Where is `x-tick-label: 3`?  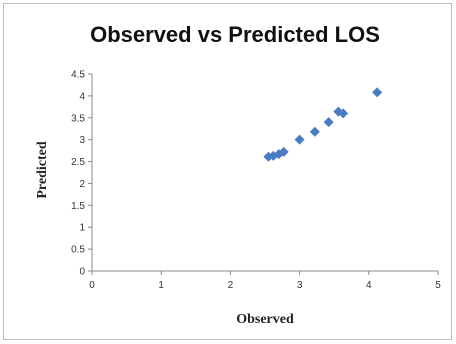
x-tick-label: 3 is located at coordinates (300, 285).